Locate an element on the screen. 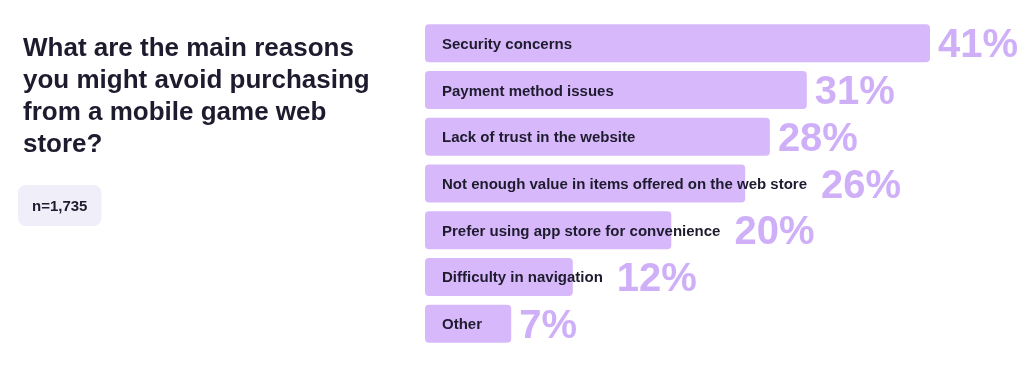 The height and width of the screenshot is (387, 1024). y-tick-label: Payment method issues is located at coordinates (528, 90).